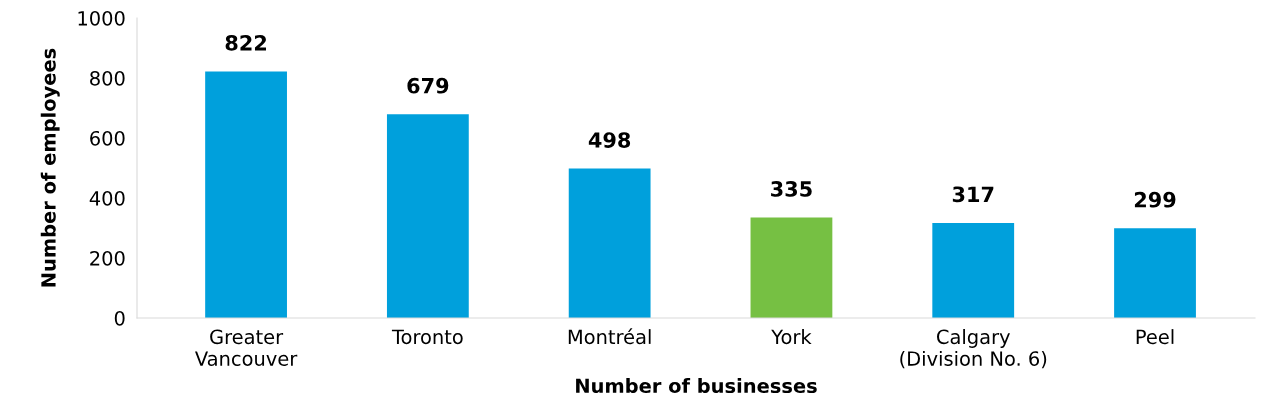  What do you see at coordinates (696, 386) in the screenshot?
I see `x-axis-title: Number of businesses` at bounding box center [696, 386].